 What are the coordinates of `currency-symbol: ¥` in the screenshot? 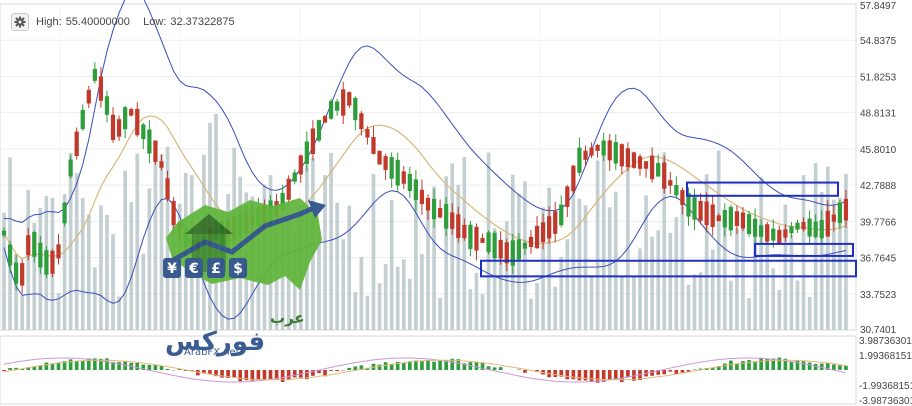 It's located at (172, 269).